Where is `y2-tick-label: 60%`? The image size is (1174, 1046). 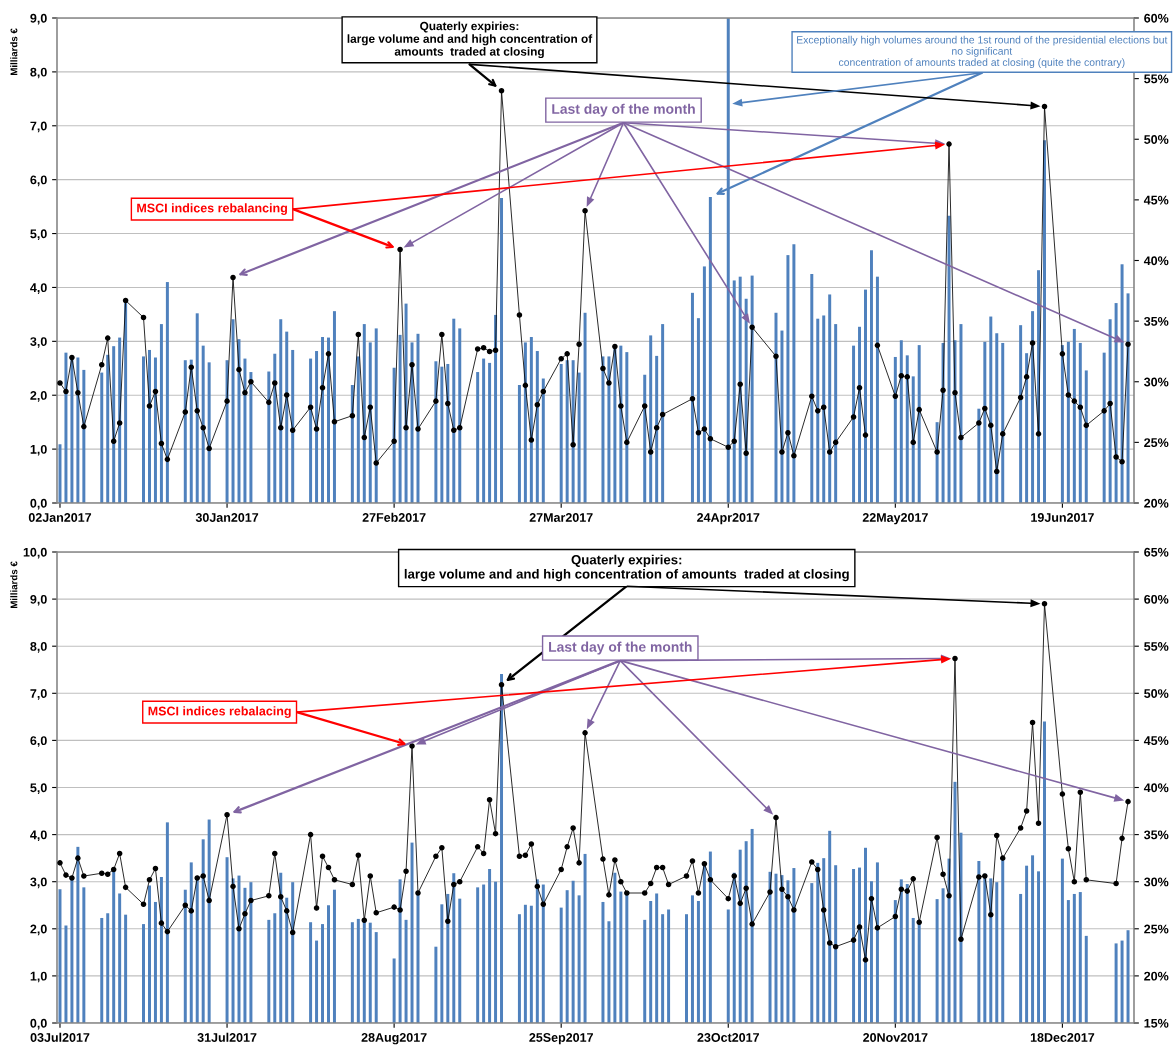
y2-tick-label: 60% is located at coordinates (1156, 18).